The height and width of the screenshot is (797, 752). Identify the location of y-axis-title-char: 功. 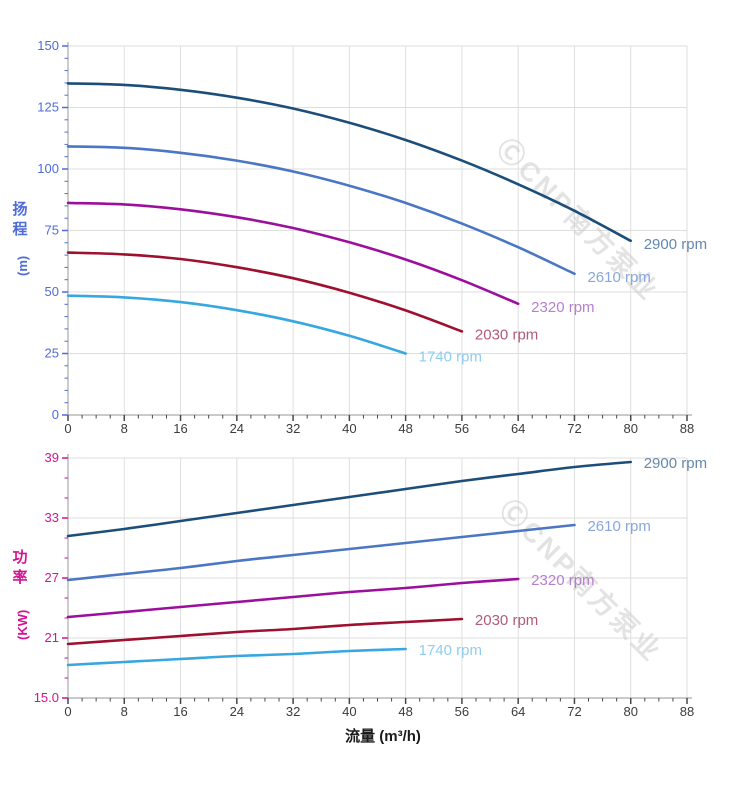
(19, 557).